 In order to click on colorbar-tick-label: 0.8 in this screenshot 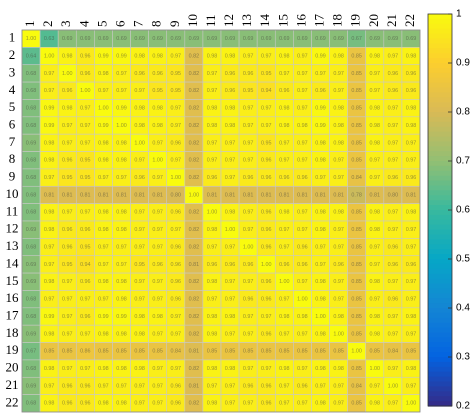, I will do `click(463, 112)`.